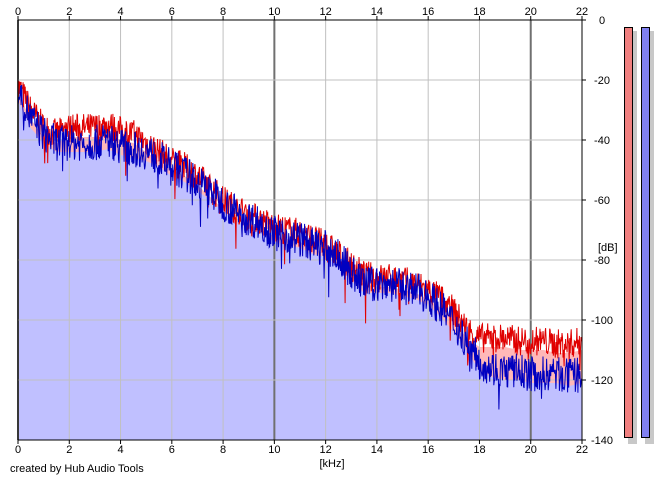 This screenshot has width=664, height=481. I want to click on y-tick-label: -80, so click(602, 261).